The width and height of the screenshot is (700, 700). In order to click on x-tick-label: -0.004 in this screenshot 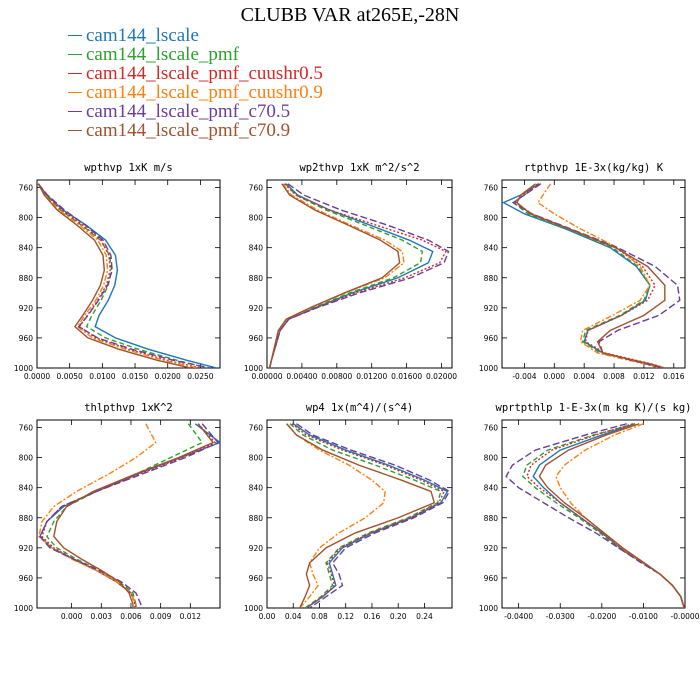, I will do `click(524, 376)`.